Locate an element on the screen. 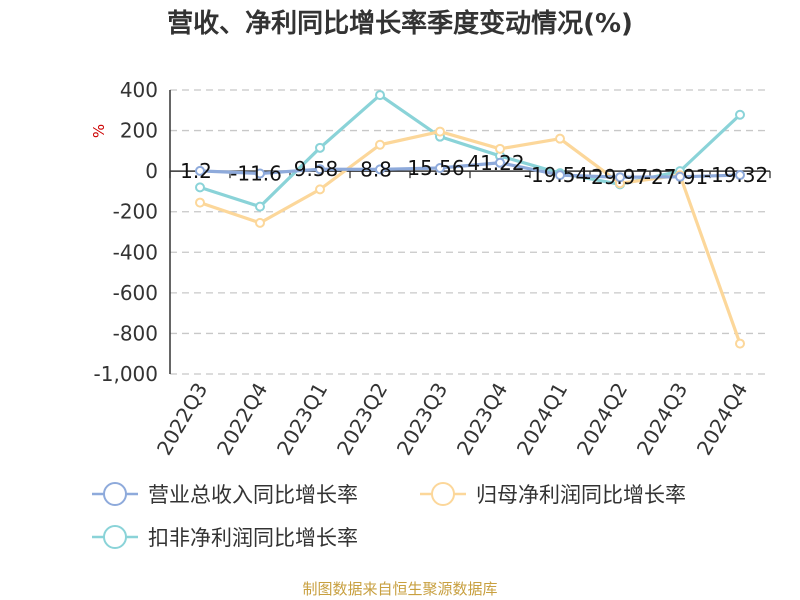 The height and width of the screenshot is (600, 800). y-tick-label: -400 is located at coordinates (135, 252).